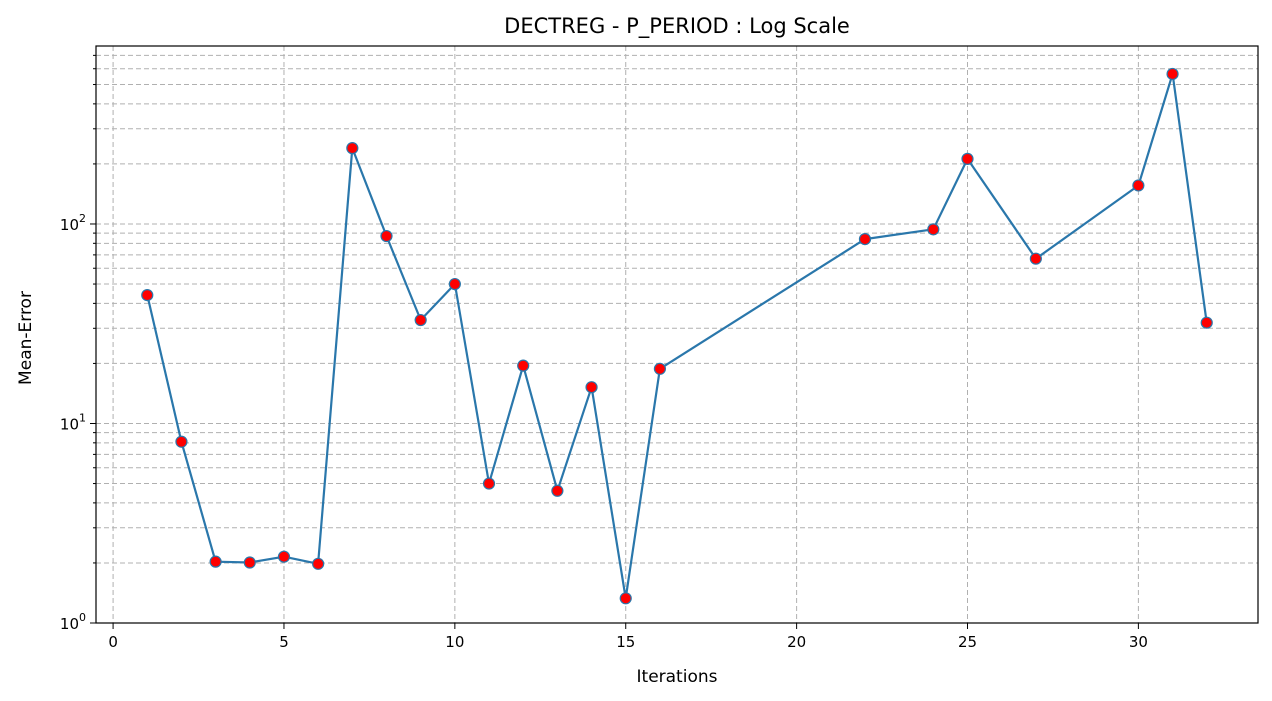  I want to click on x-tick-label: 30, so click(1138, 642).